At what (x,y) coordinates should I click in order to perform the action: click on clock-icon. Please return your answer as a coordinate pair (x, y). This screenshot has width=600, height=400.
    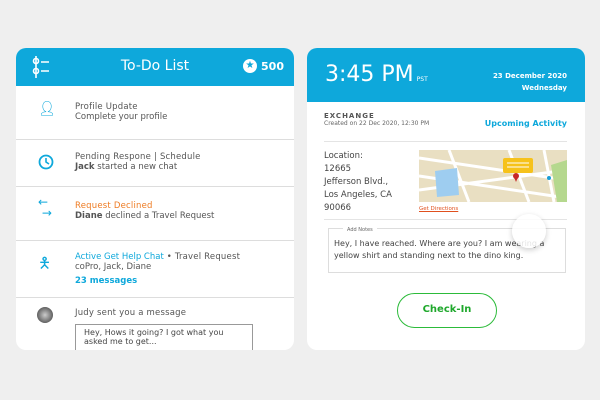
    Looking at the image, I should click on (46, 162).